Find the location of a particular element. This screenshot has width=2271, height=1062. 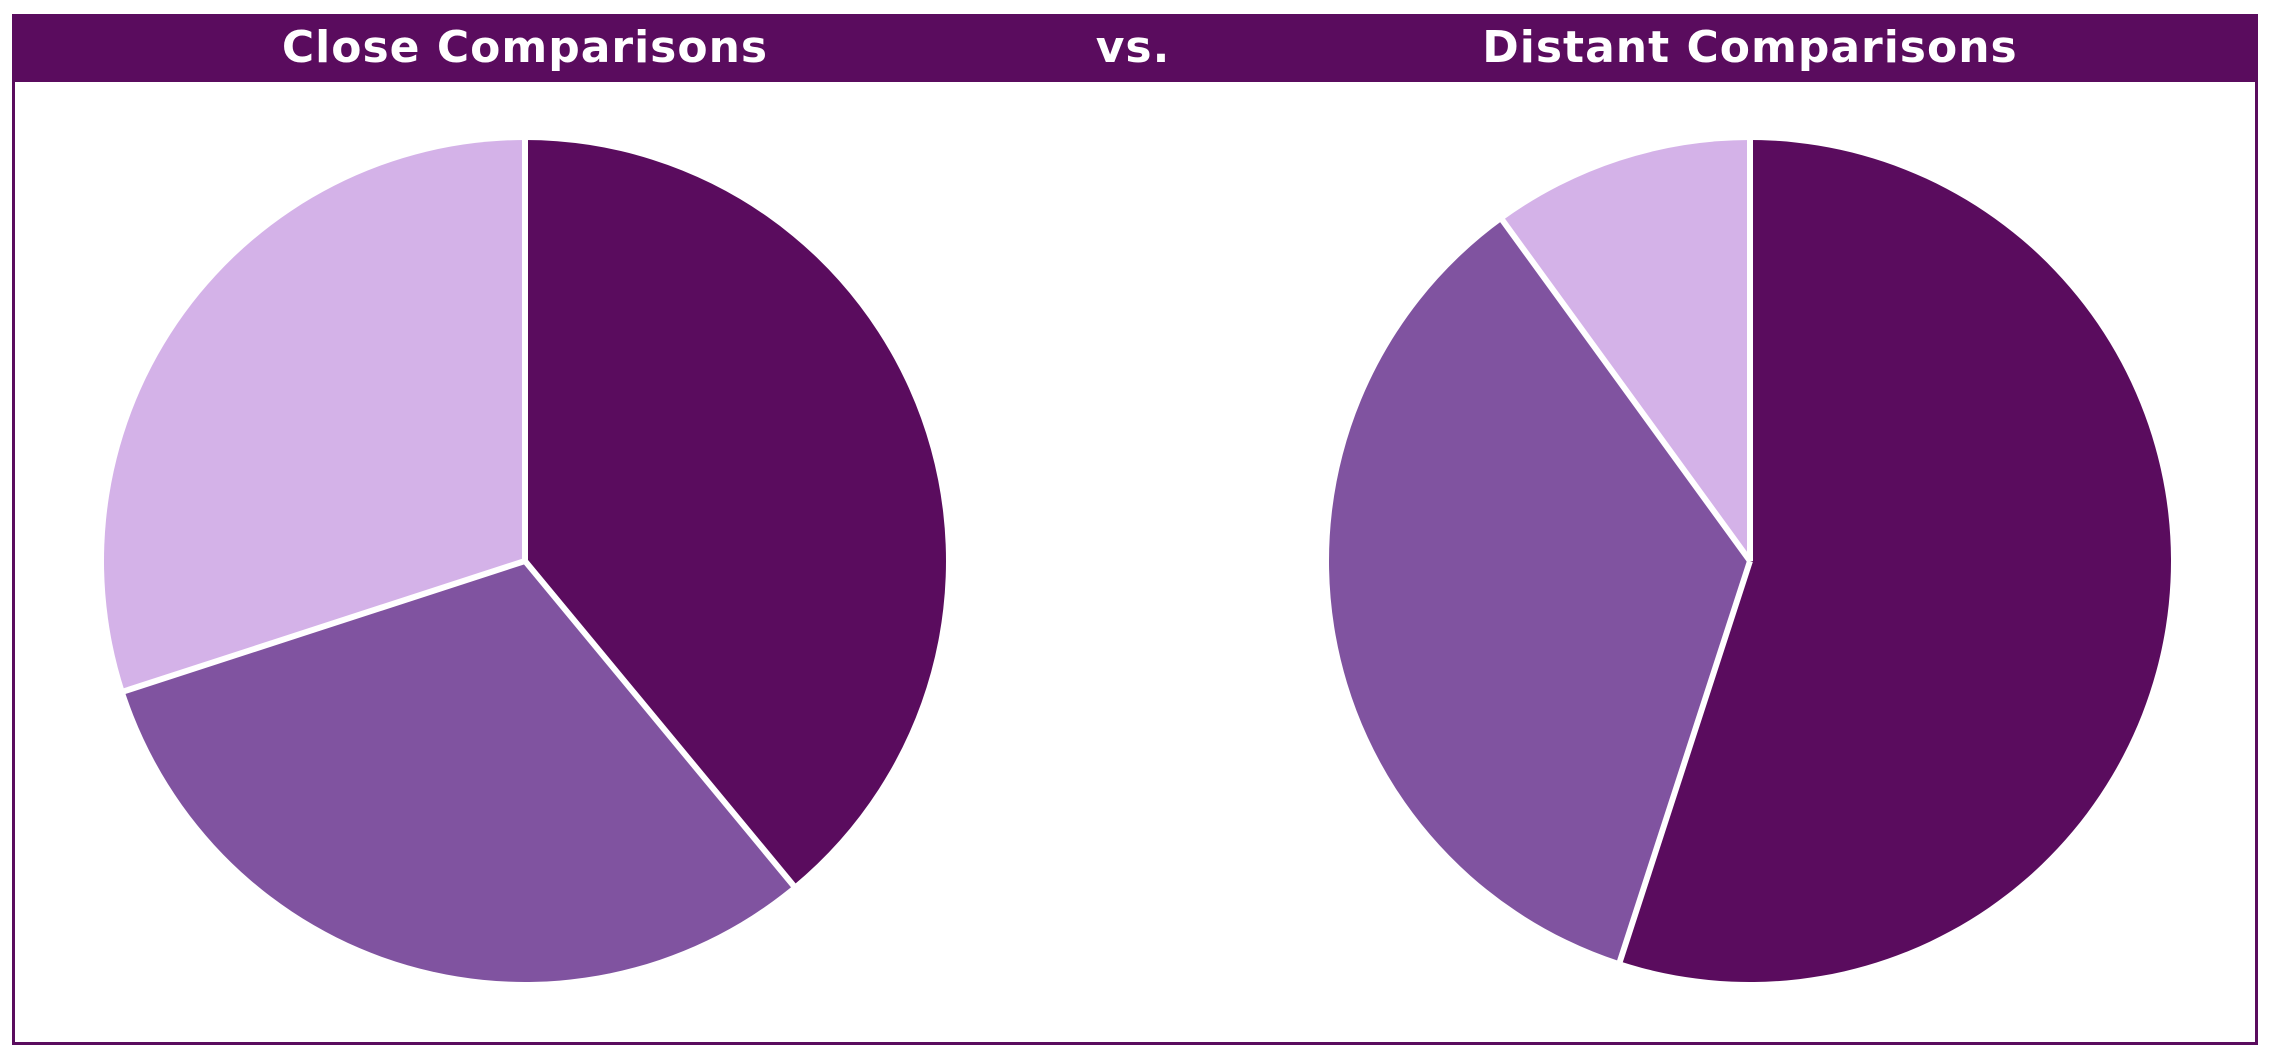

left-chart-title: Close Comparisons is located at coordinates (525, 47).